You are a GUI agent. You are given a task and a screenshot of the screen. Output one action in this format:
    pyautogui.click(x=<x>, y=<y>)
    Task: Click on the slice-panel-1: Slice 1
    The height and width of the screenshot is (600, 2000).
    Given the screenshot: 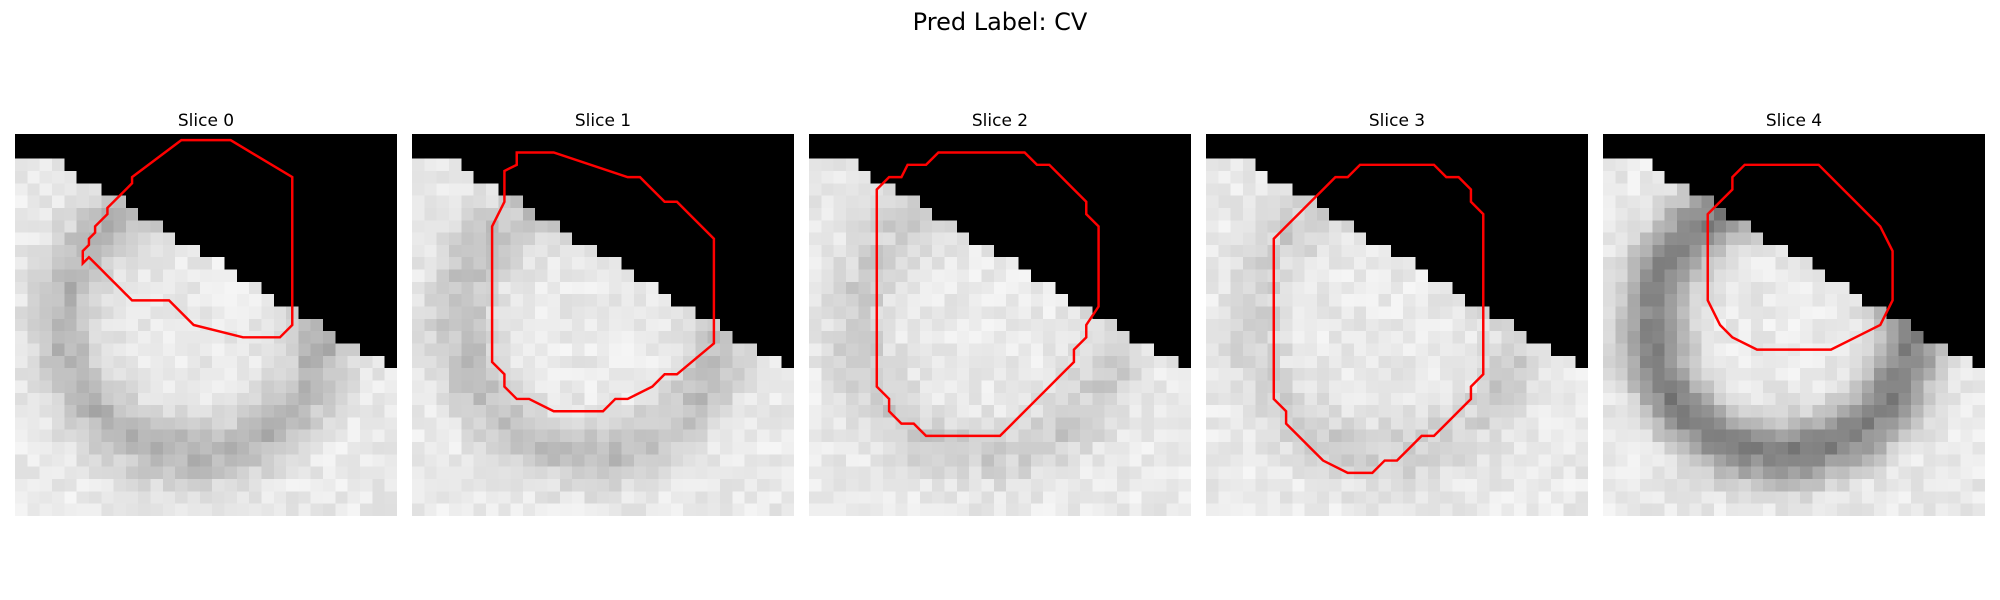 What is the action you would take?
    pyautogui.click(x=603, y=312)
    